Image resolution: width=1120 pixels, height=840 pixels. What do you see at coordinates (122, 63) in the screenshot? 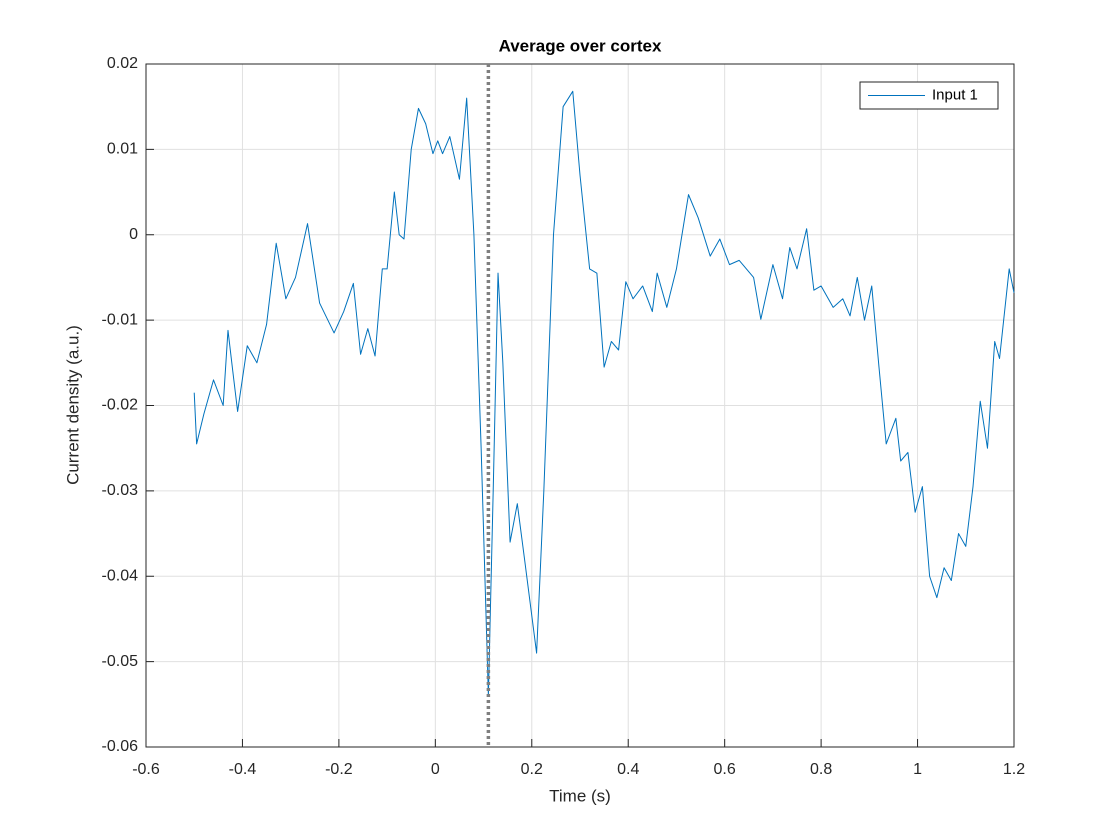
I see `y-tick-label: 0.02` at bounding box center [122, 63].